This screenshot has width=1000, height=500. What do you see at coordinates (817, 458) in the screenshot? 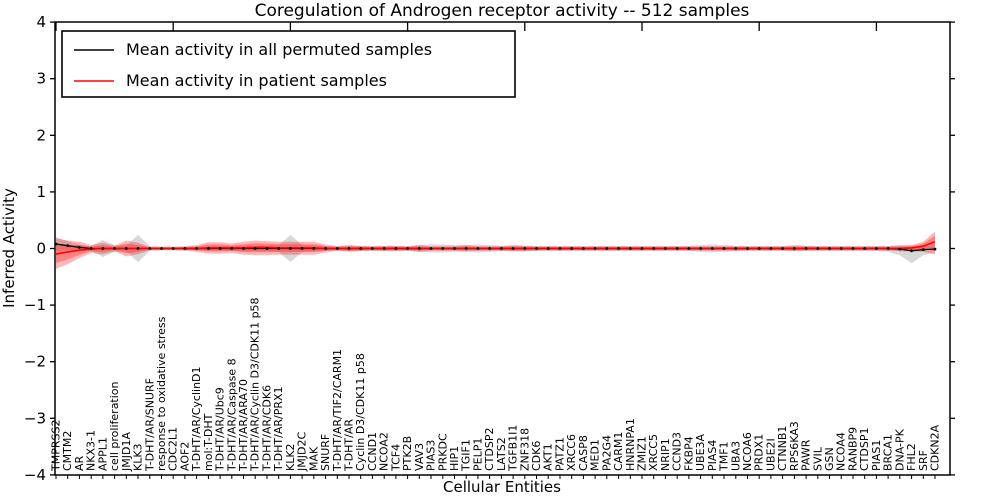
I see `x-tick-label: SVIL` at bounding box center [817, 458].